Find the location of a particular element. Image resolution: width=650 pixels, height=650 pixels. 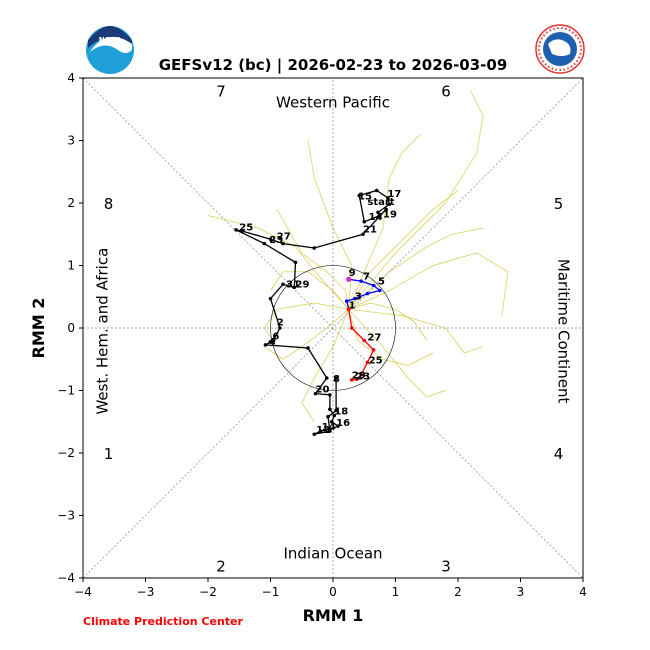

forecast-day-label: 29 is located at coordinates (359, 376).